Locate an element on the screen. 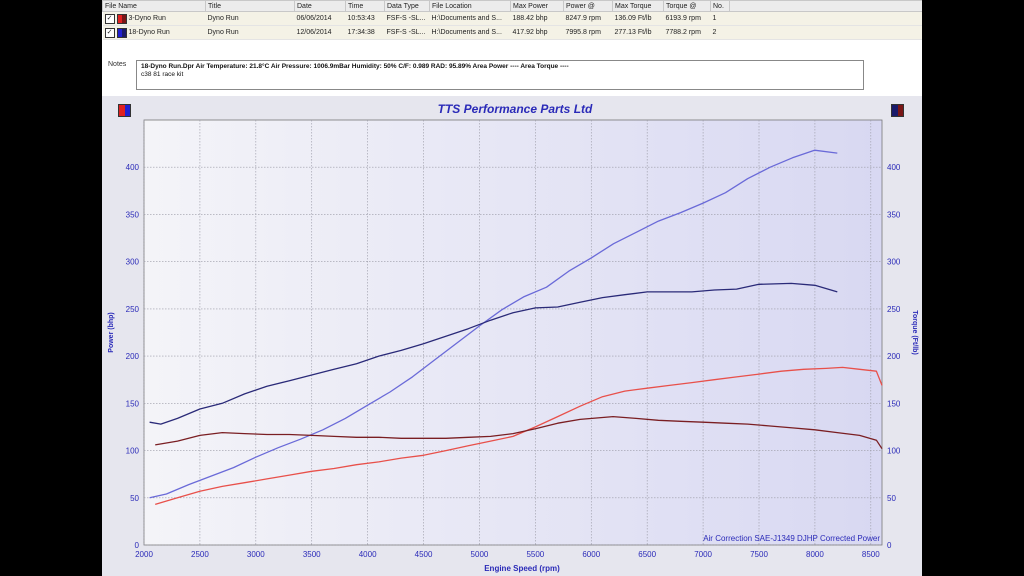 Image resolution: width=1024 pixels, height=576 pixels. y-tick-label-right: 400 is located at coordinates (894, 167).